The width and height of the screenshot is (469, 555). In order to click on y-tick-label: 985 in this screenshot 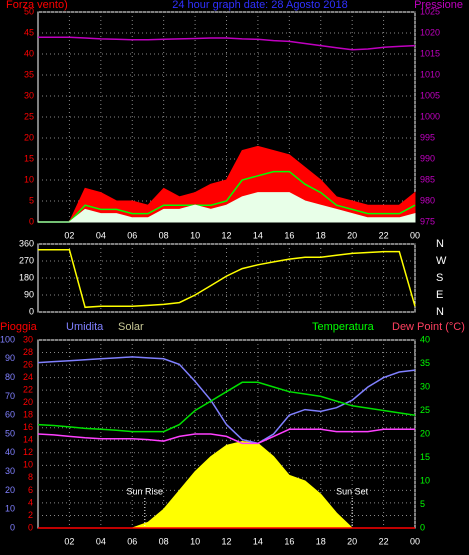, I will do `click(427, 179)`.